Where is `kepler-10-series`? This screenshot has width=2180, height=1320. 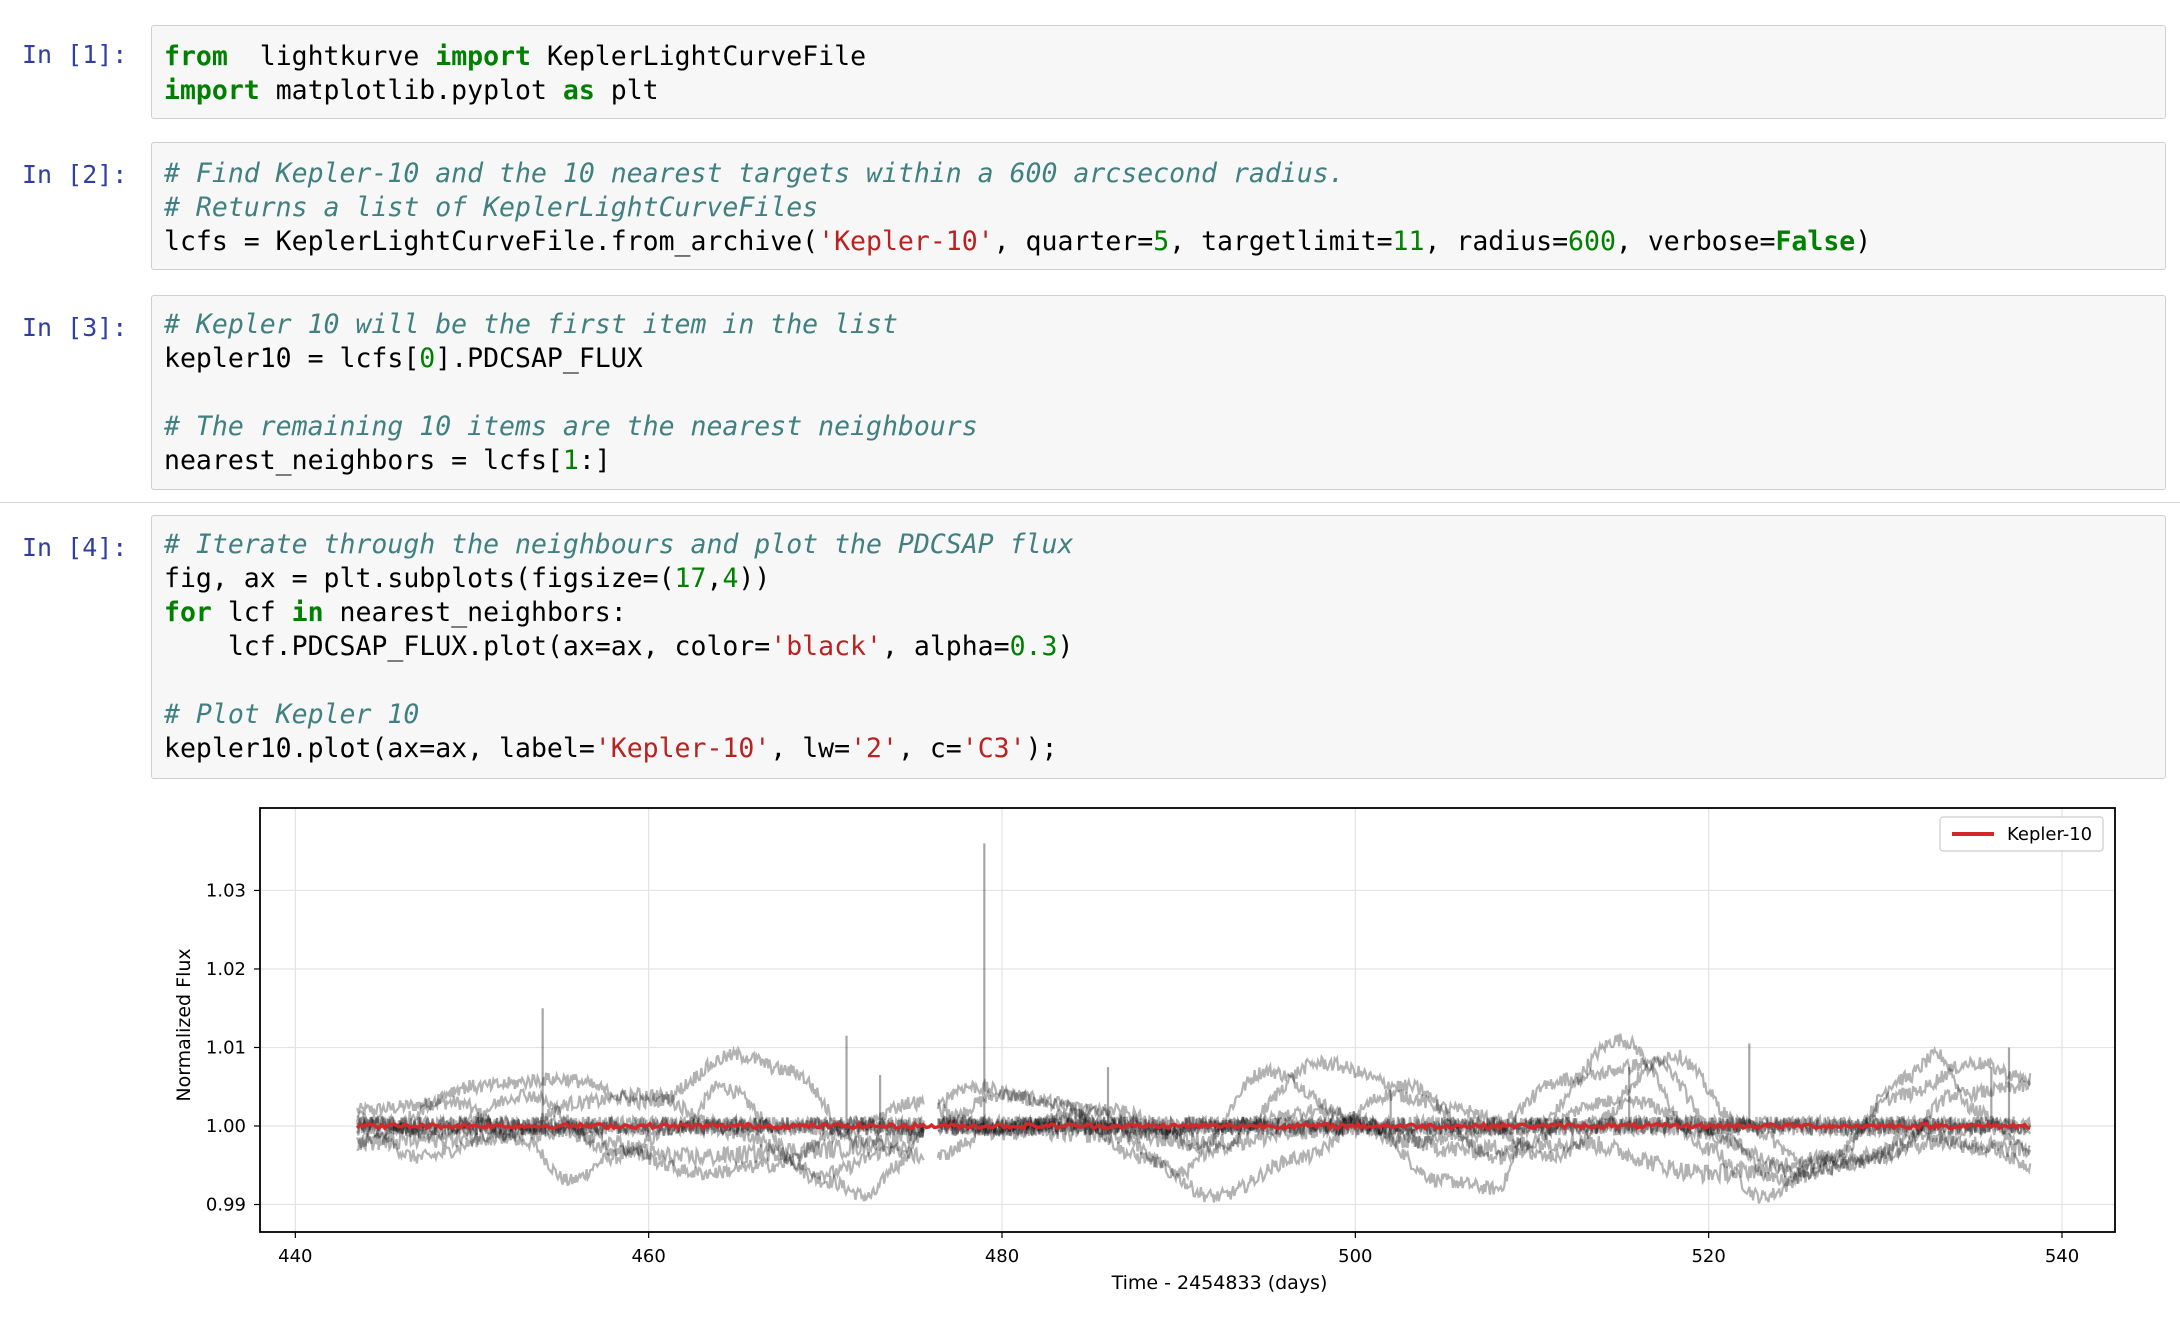 kepler-10-series is located at coordinates (1193, 1126).